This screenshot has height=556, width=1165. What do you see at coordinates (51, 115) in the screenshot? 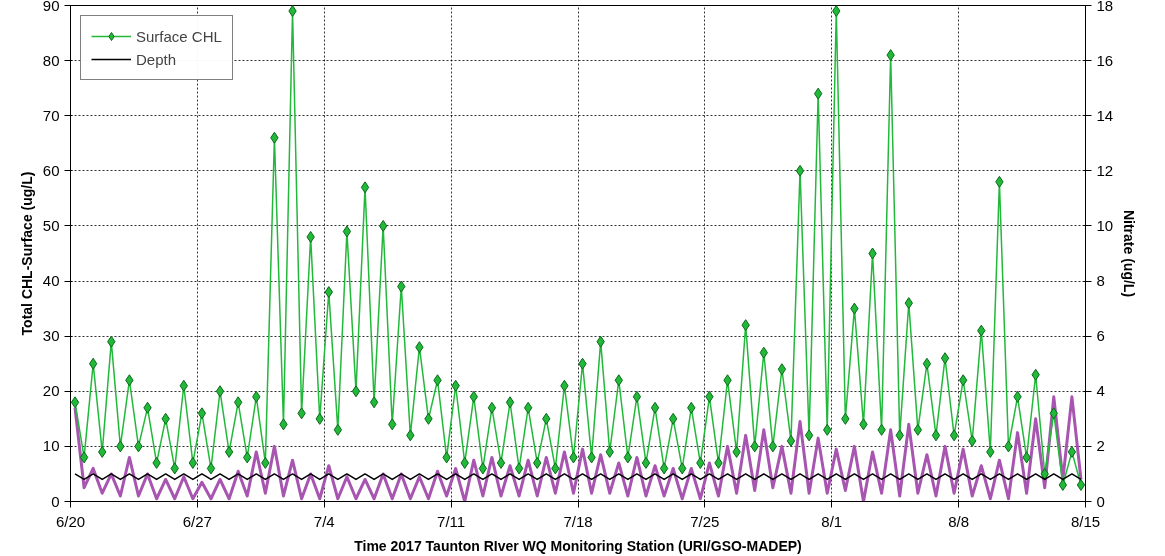
I see `y-tick-label: 70` at bounding box center [51, 115].